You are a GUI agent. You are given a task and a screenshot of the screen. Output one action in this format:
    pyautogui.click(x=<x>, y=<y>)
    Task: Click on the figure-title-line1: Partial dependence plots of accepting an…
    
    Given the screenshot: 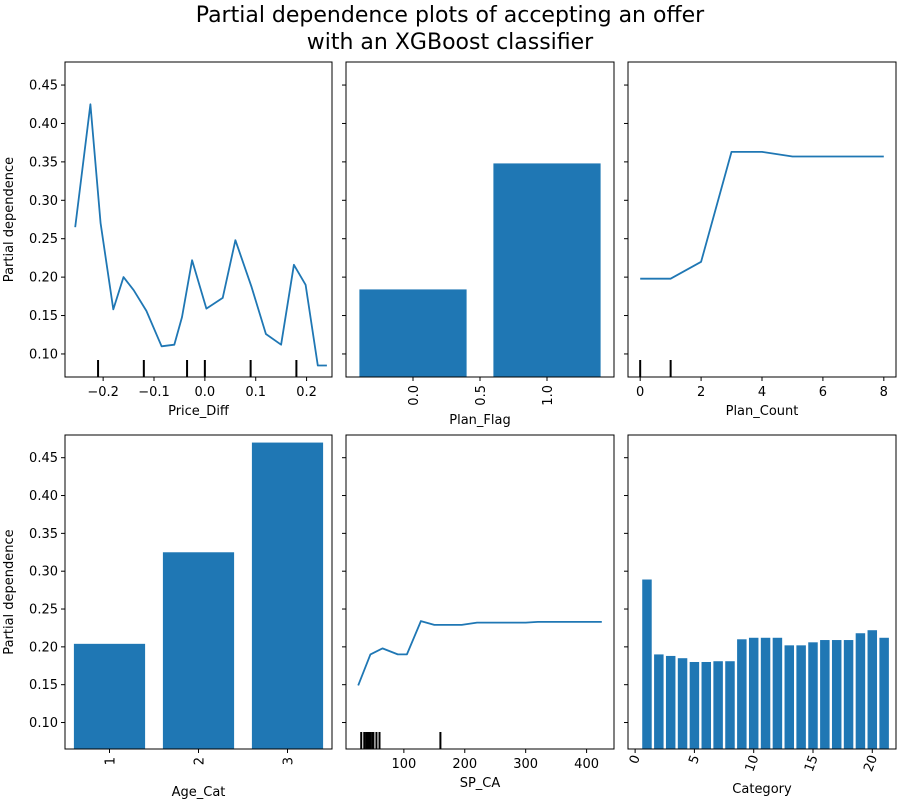 What is the action you would take?
    pyautogui.click(x=450, y=15)
    